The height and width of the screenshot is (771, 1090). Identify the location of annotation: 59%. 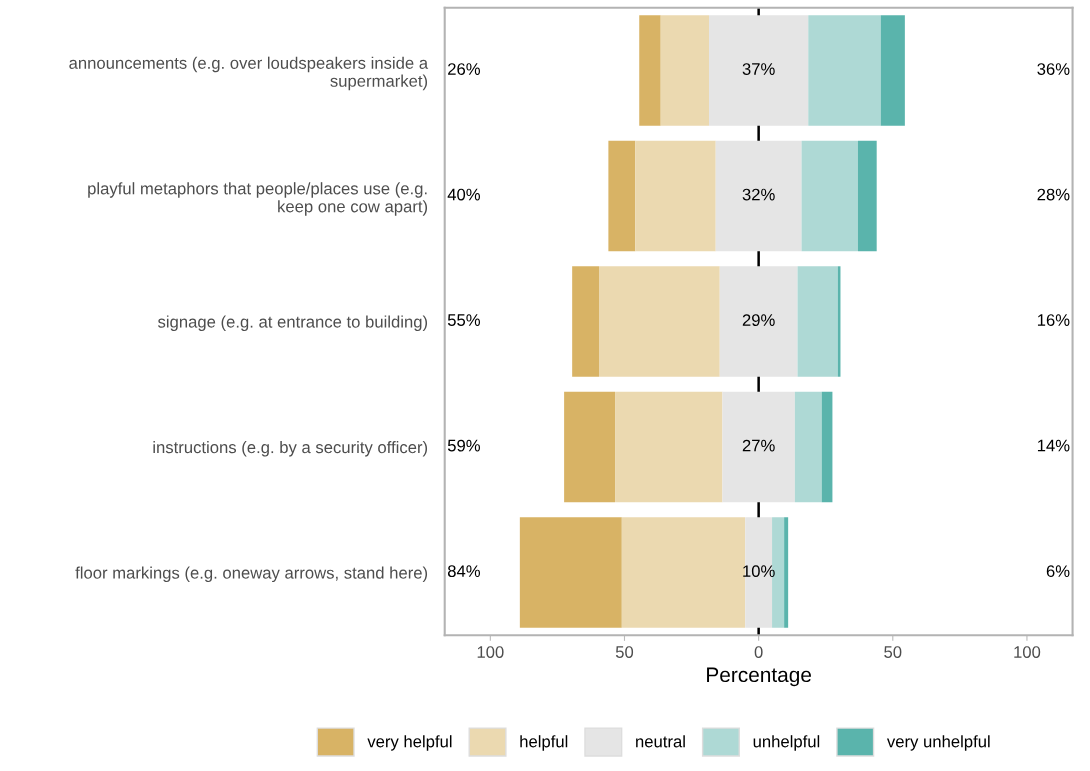
(463, 445).